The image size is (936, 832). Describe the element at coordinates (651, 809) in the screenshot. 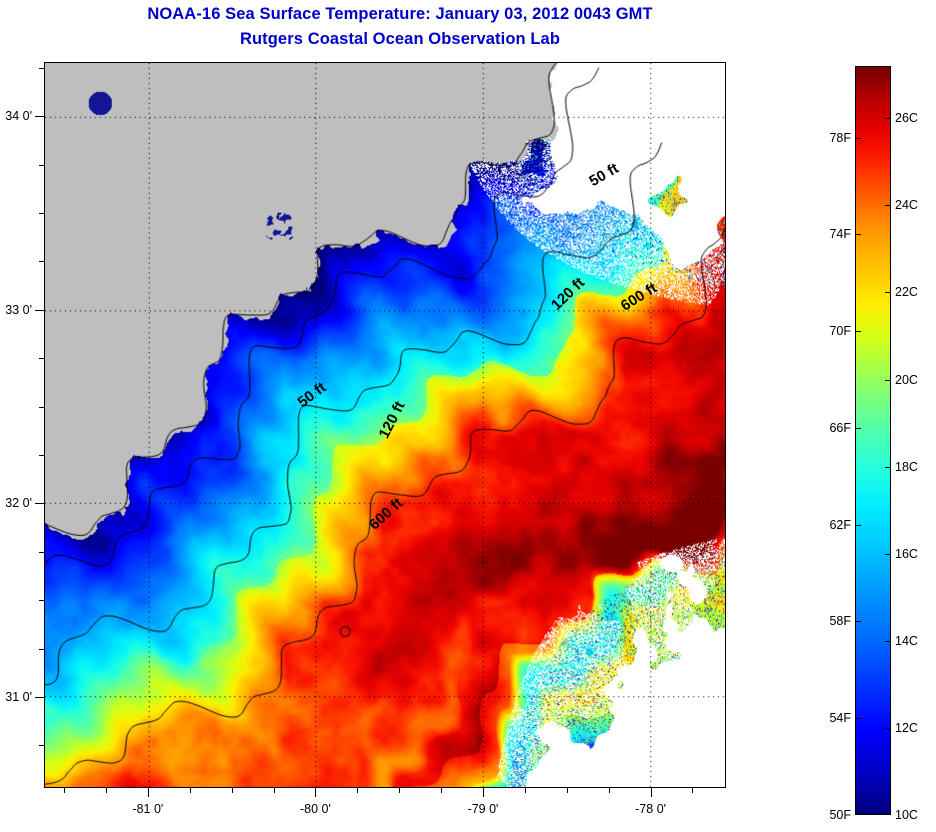

I see `x-axis-label: -78 0'` at that location.